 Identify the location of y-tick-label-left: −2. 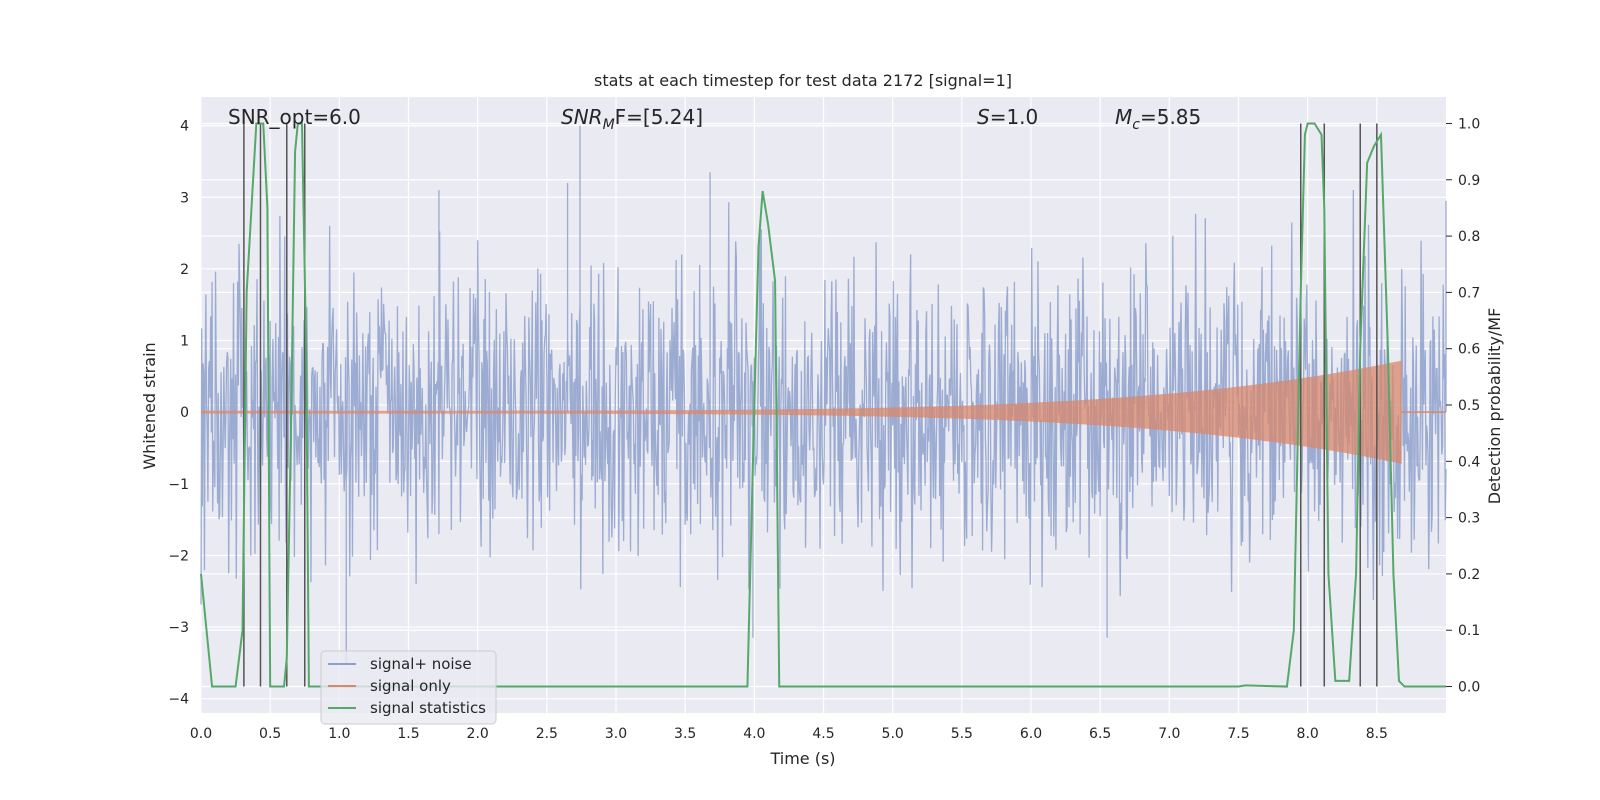
(178, 556).